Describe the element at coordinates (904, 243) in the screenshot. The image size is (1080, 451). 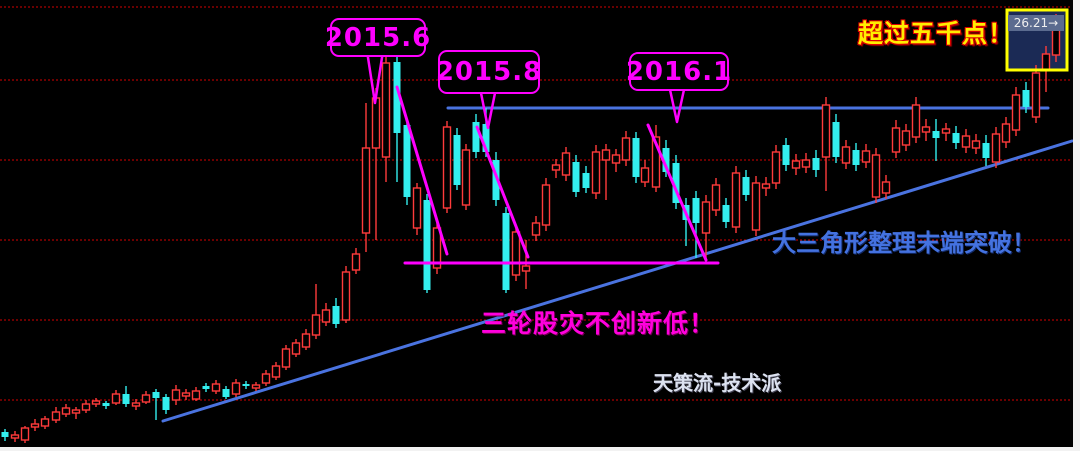
I see `annotation-triangle-breakout: 大三角形整理末端突破！` at that location.